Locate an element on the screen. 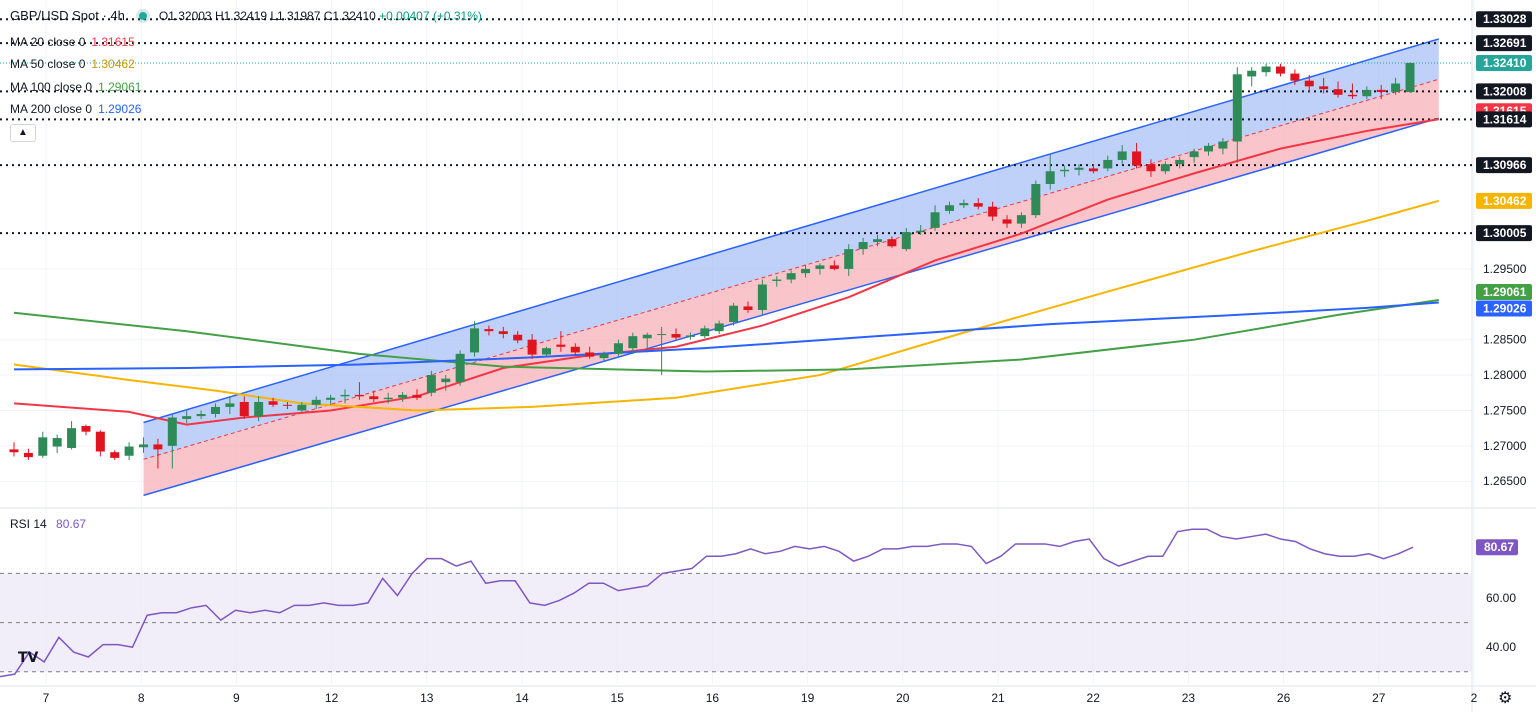  legend-ma100-value: 1.29061 is located at coordinates (120, 87).